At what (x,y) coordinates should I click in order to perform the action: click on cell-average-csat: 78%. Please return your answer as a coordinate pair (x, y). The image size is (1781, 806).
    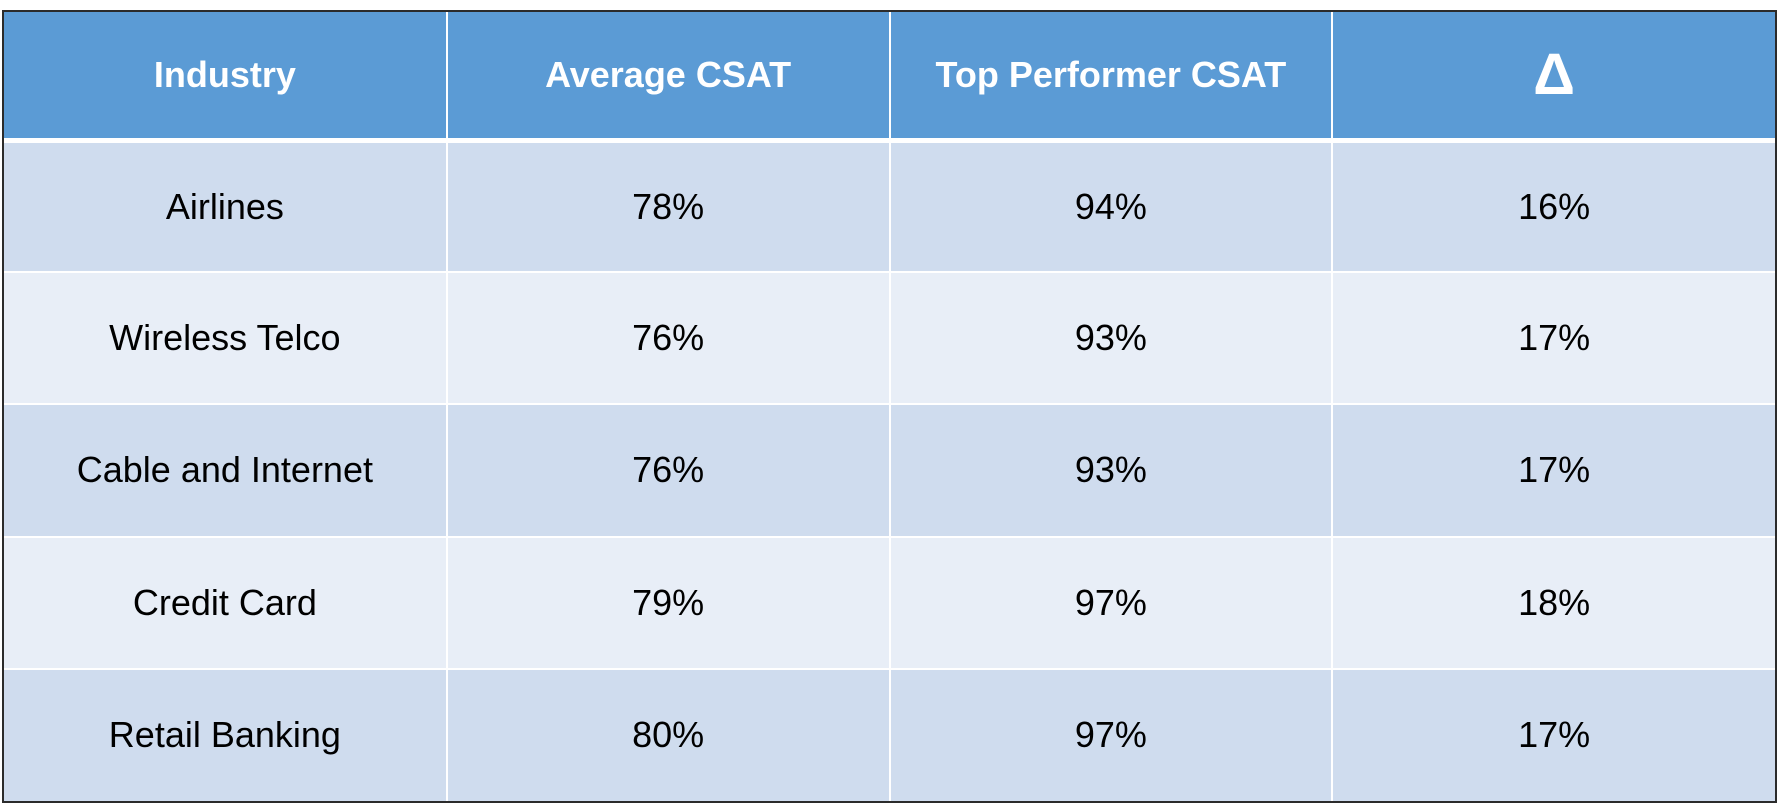
    Looking at the image, I should click on (668, 207).